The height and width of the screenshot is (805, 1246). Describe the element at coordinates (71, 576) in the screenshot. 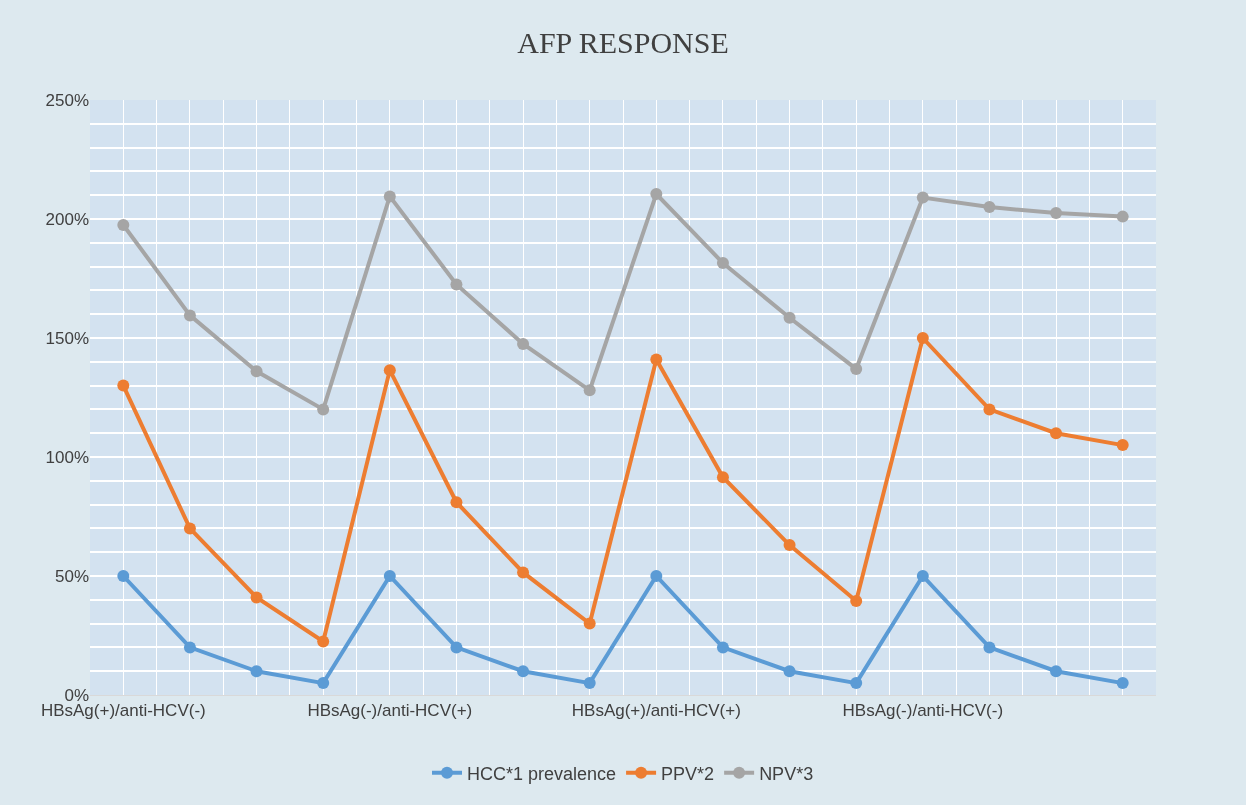

I see `y-tick-label: 50%` at that location.